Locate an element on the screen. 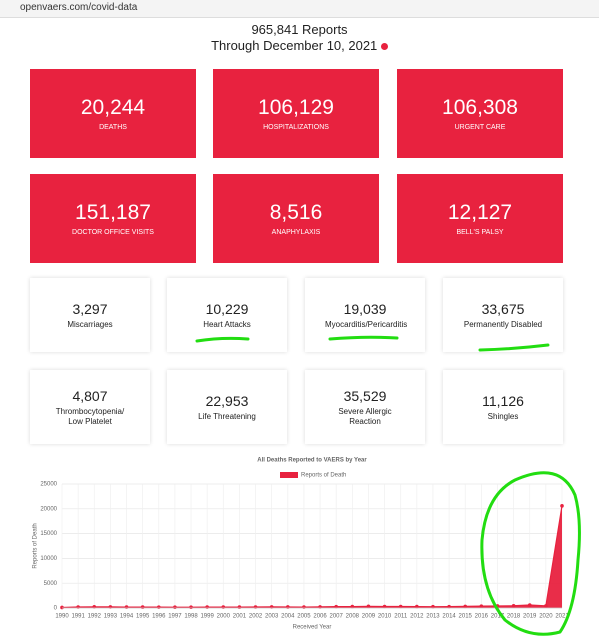  x-tick-label: 2004 is located at coordinates (288, 617).